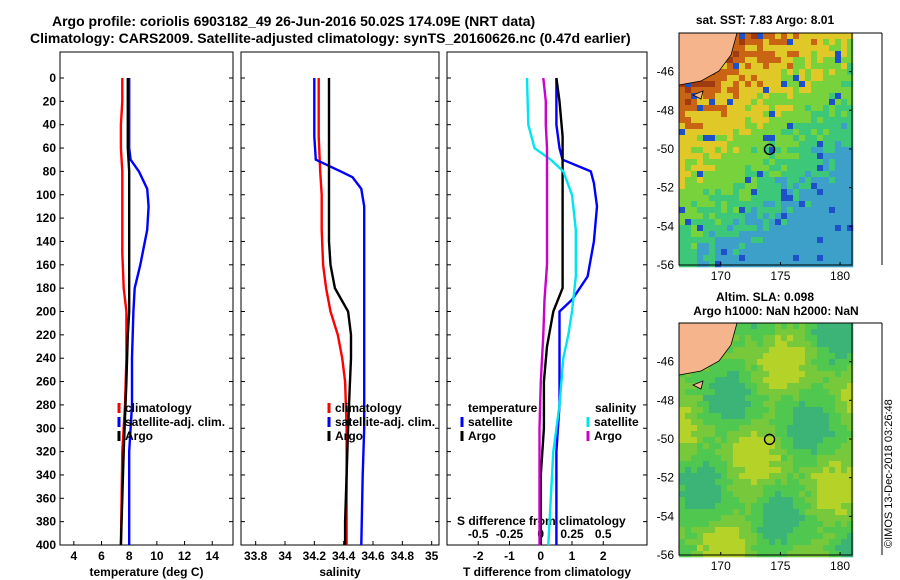 The height and width of the screenshot is (580, 900). Describe the element at coordinates (125, 312) in the screenshot. I see `temperature-series-argo` at that location.